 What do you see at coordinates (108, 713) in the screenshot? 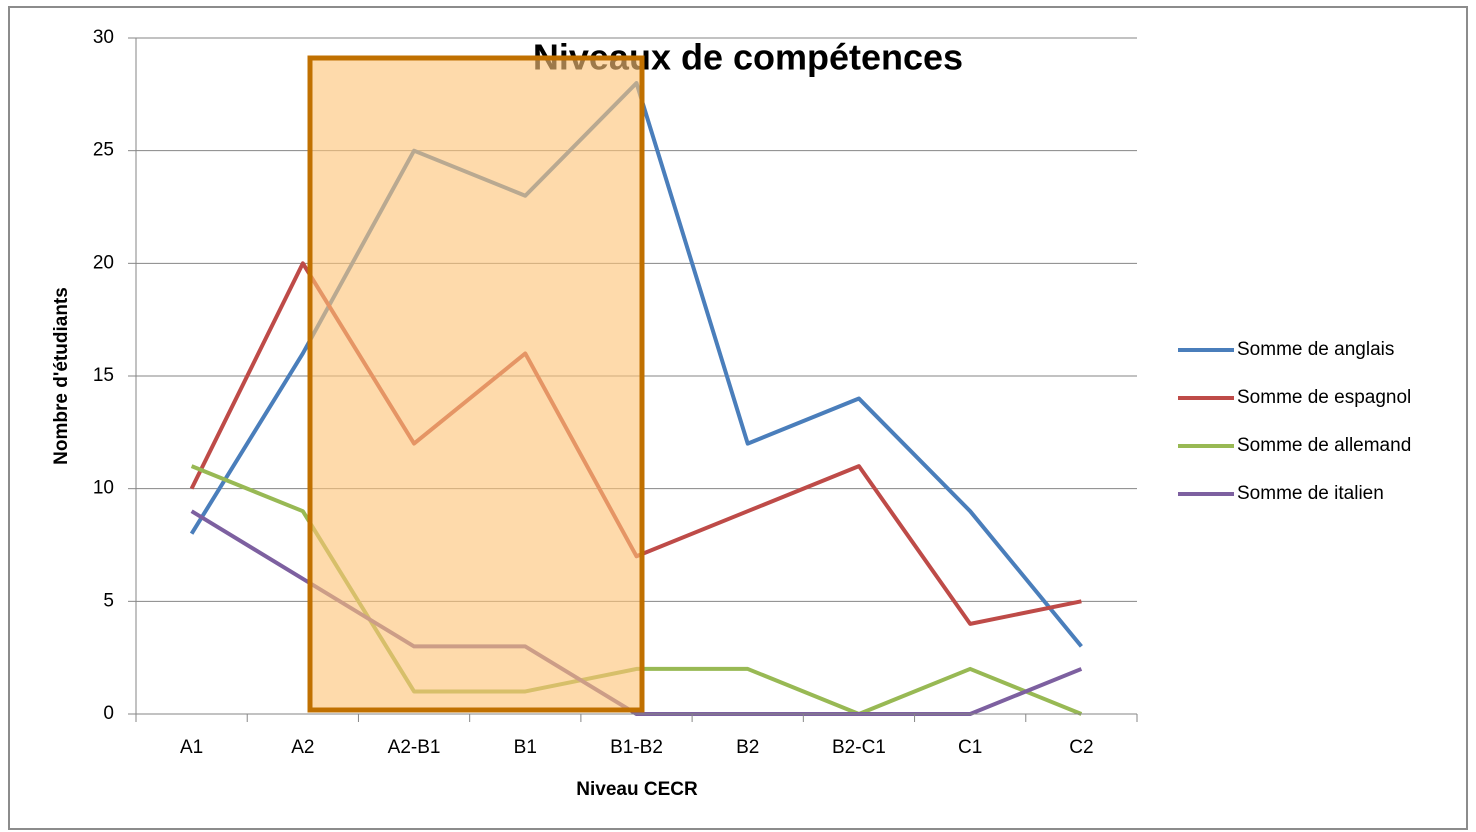
I see `y-tick-label: 0` at bounding box center [108, 713].